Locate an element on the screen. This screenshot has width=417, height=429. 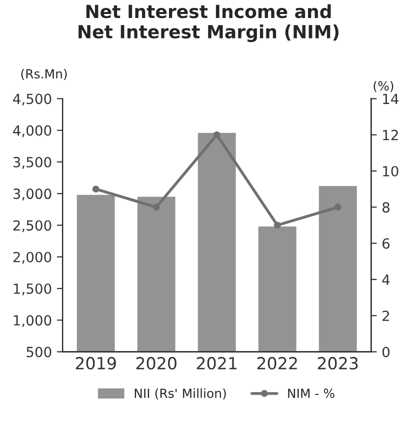
y2-tick-label: 0 is located at coordinates (386, 352).